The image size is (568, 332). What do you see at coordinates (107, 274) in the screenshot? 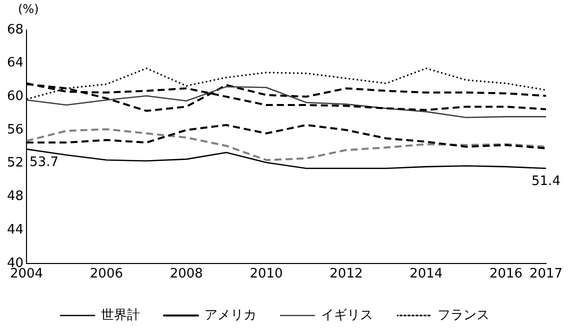
I see `x-tick-label: 2006` at bounding box center [107, 274].